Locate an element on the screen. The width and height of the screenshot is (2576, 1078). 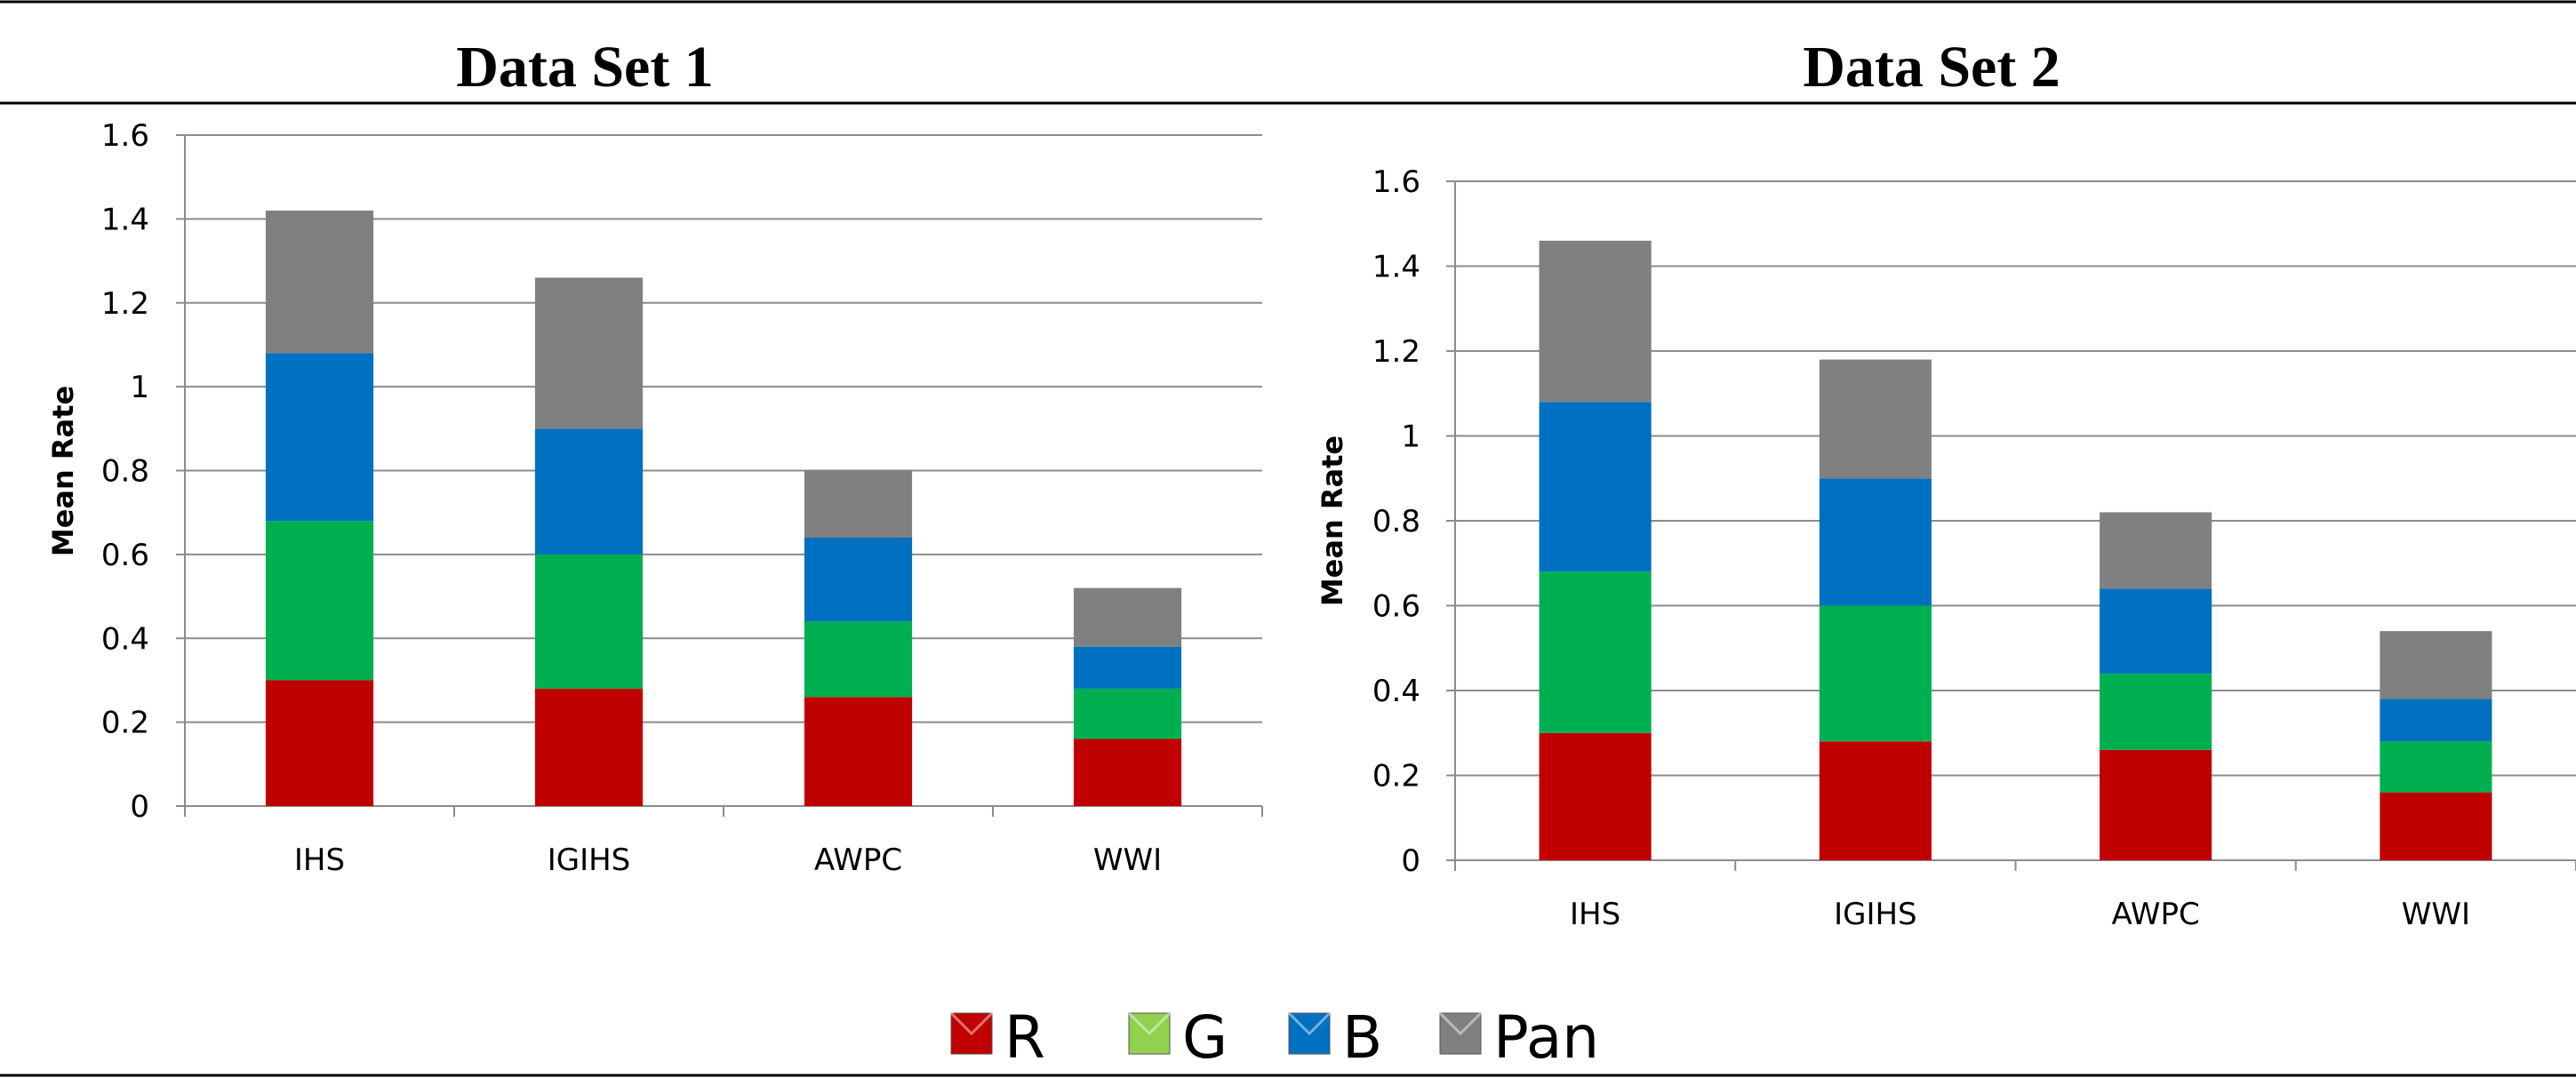
legend: R G B Pan is located at coordinates (1274, 1037).